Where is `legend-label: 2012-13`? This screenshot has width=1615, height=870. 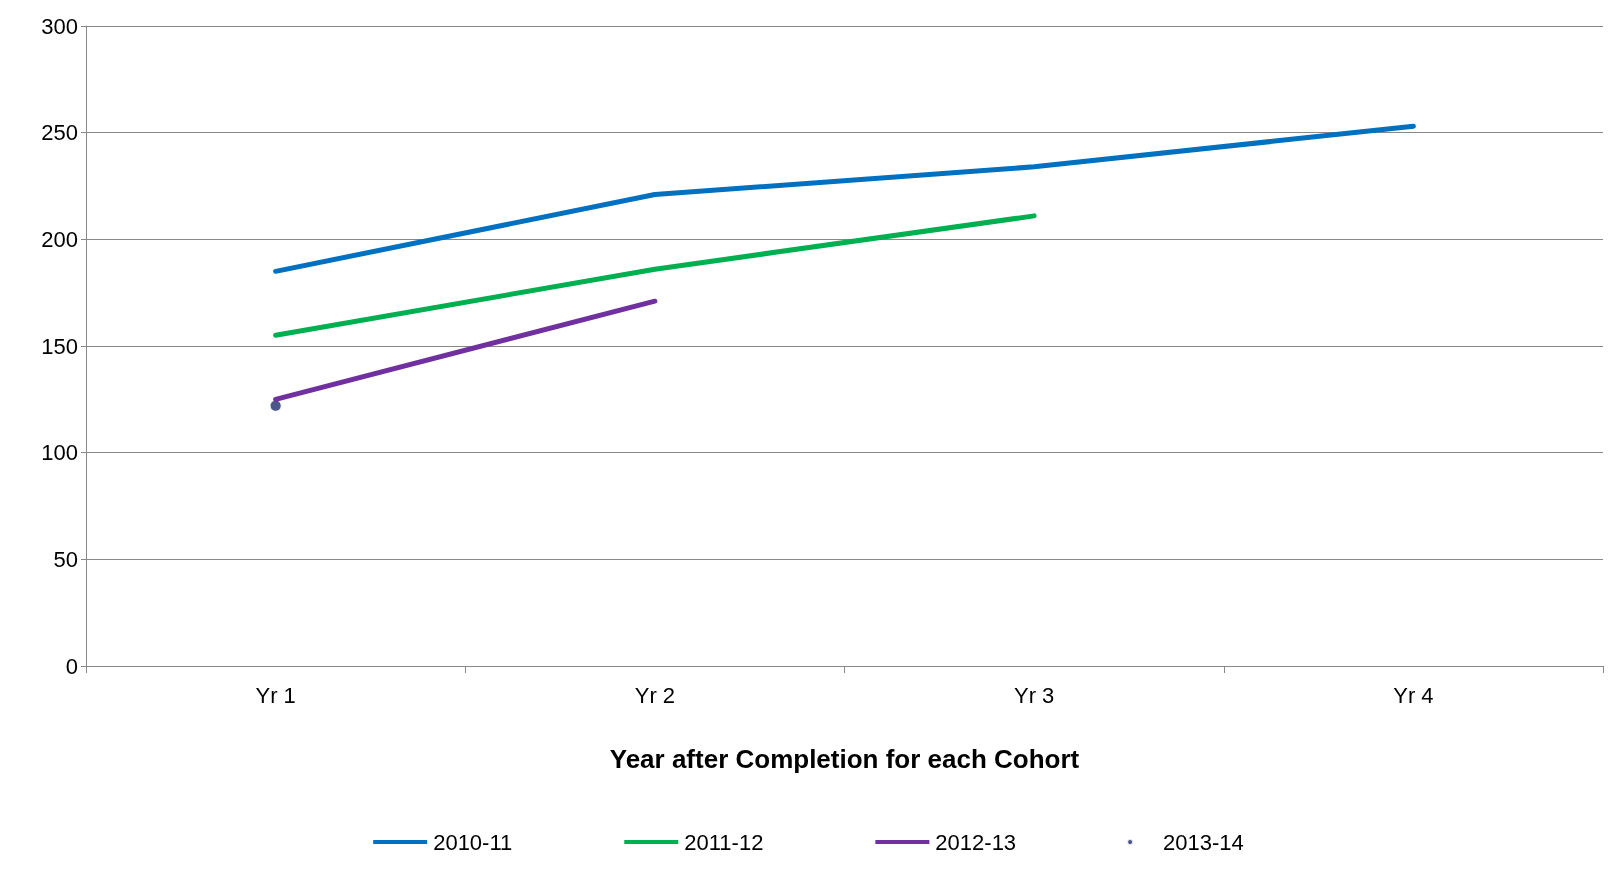
legend-label: 2012-13 is located at coordinates (976, 842).